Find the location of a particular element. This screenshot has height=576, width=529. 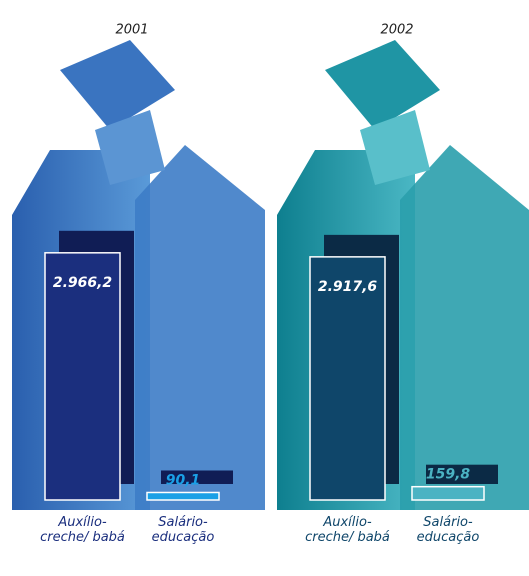

value-label: 90,1 is located at coordinates (183, 480).